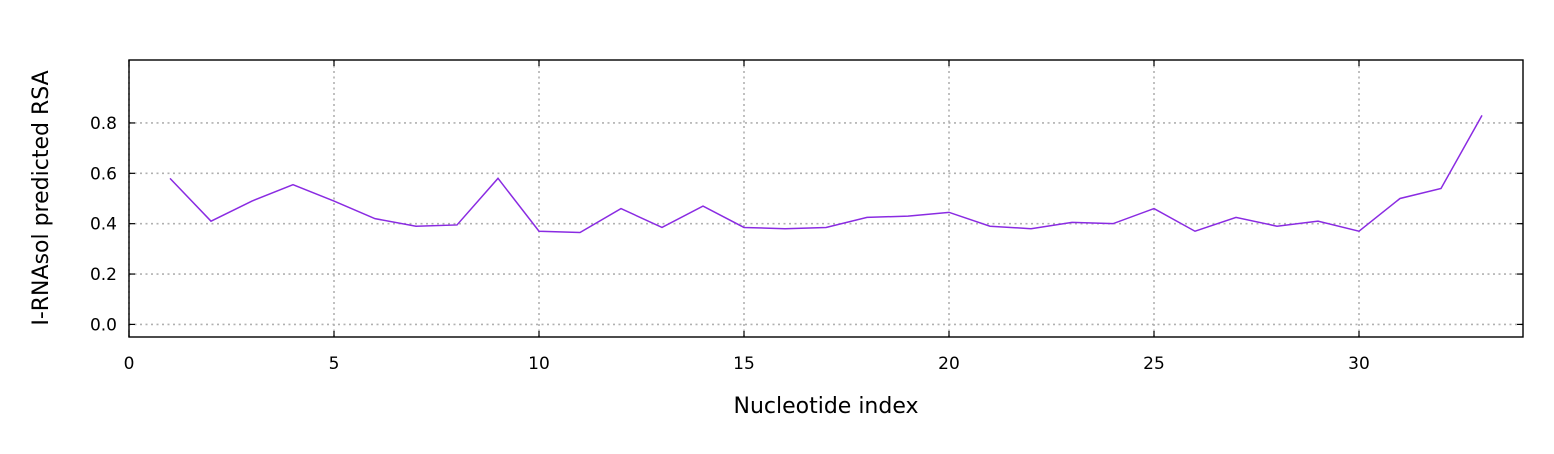 Image resolution: width=1554 pixels, height=454 pixels. What do you see at coordinates (103, 325) in the screenshot?
I see `y-tick-label: 0.0` at bounding box center [103, 325].